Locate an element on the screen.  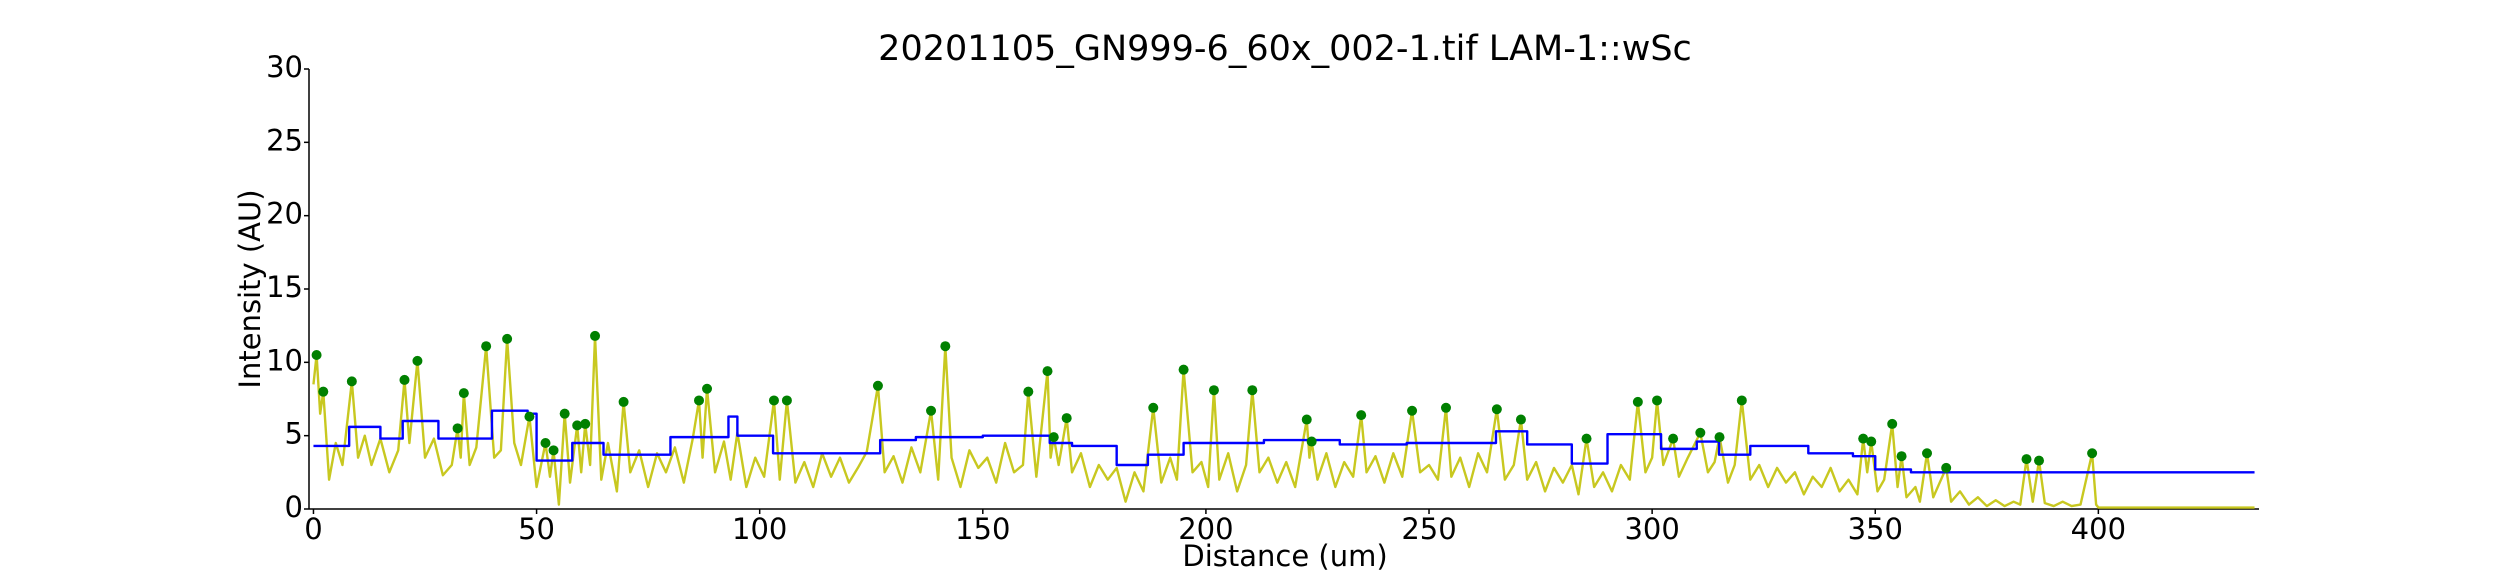
y-tick-label: 0 is located at coordinates (294, 507).